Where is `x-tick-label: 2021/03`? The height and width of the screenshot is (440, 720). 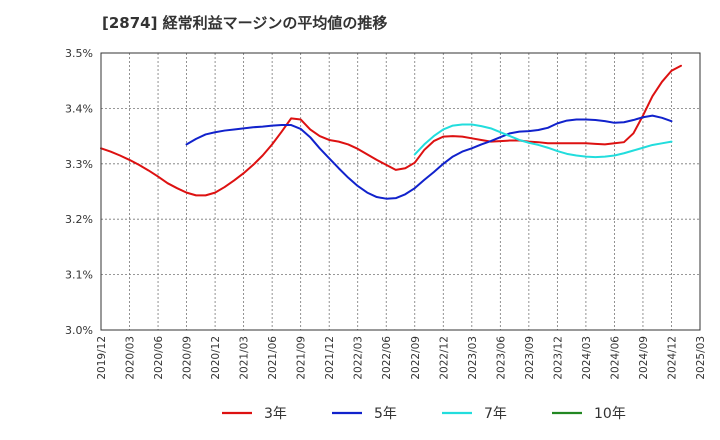
x-tick-label: 2021/03 is located at coordinates (245, 358).